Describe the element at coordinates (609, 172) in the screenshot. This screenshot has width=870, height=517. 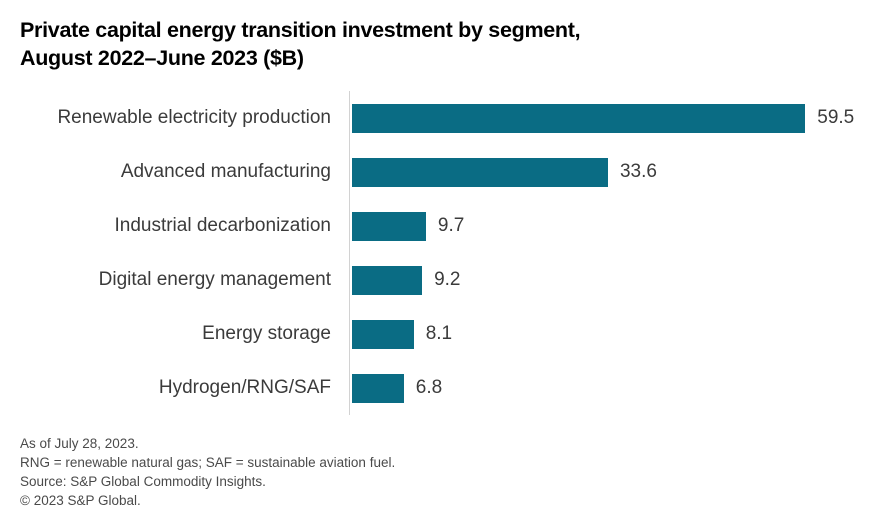
I see `bar-track: 33.6` at that location.